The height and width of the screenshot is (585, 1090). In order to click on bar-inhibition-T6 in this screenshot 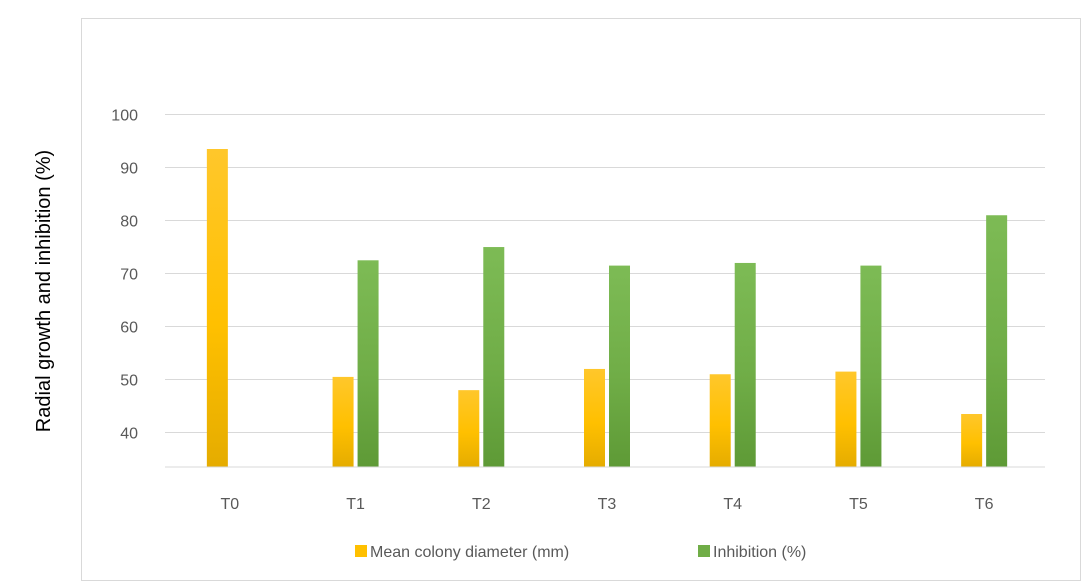, I will do `click(997, 341)`.